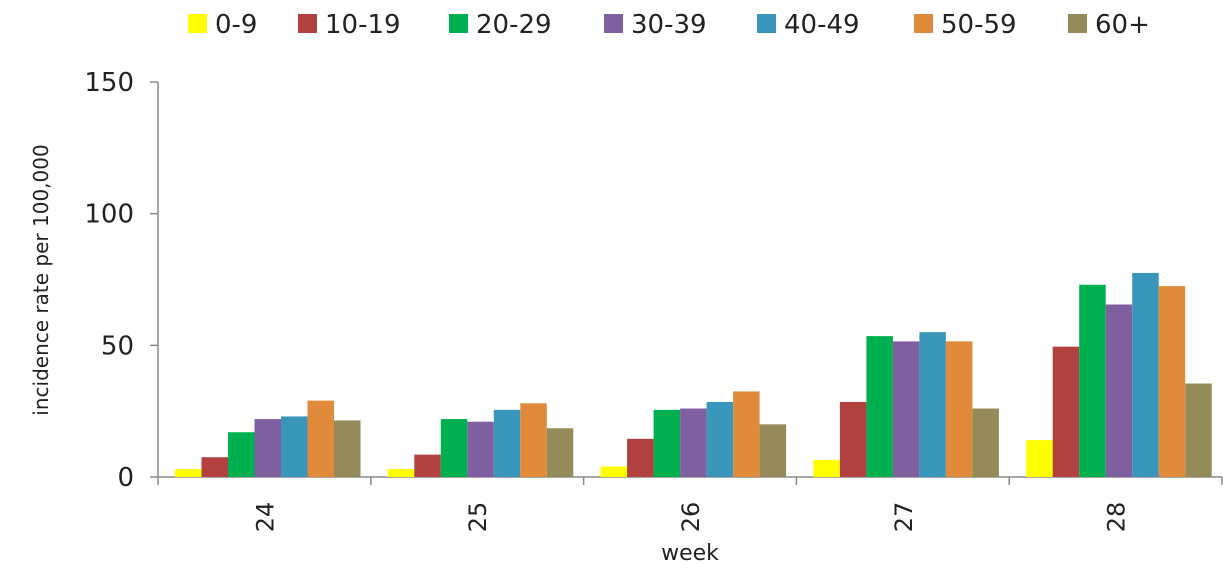  I want to click on x-tick-label: 24, so click(265, 517).